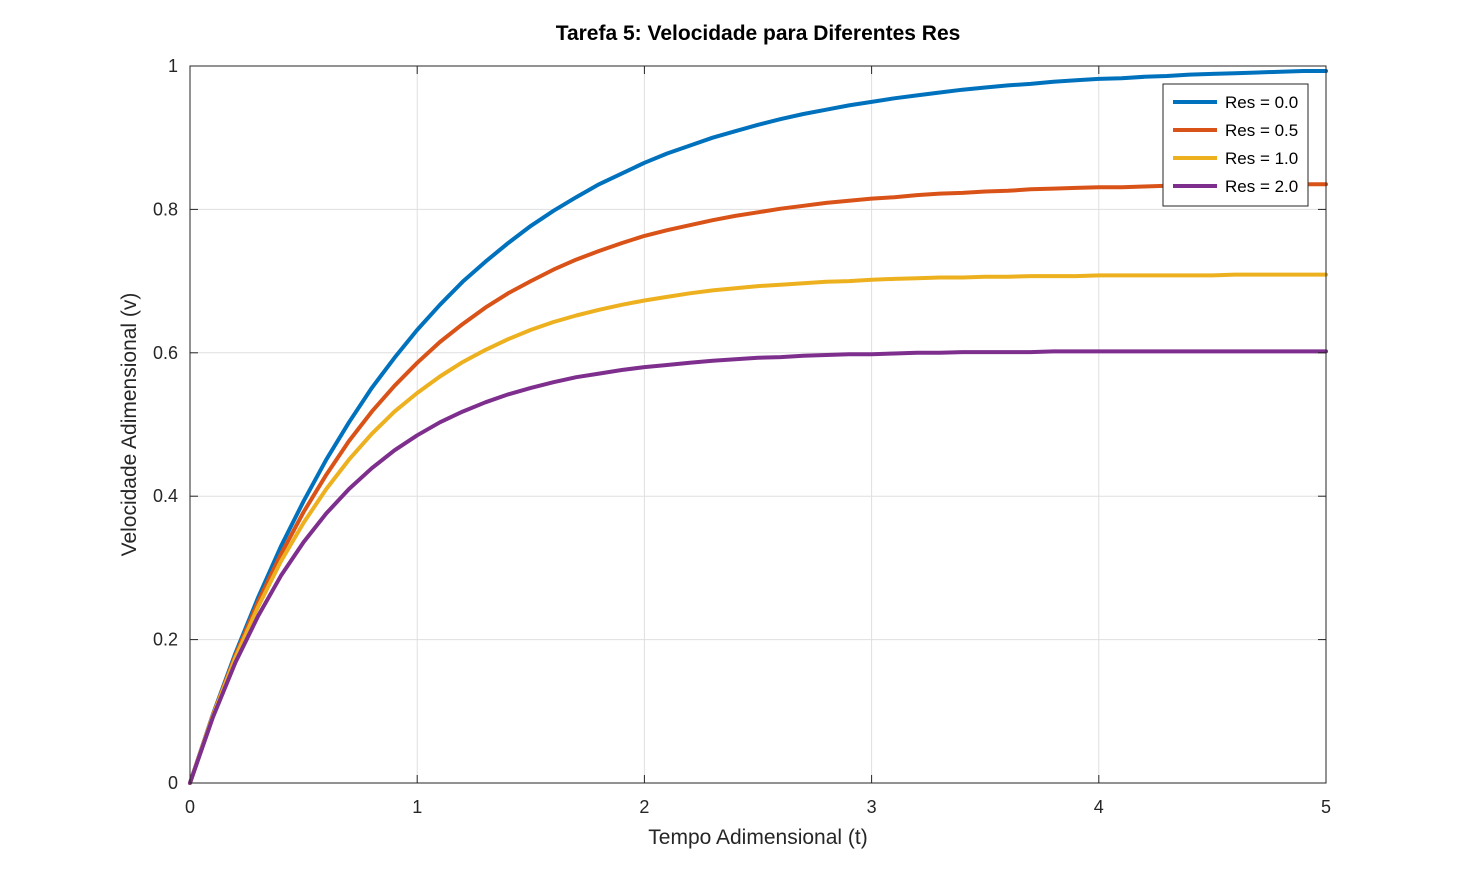 The width and height of the screenshot is (1466, 879). Describe the element at coordinates (417, 807) in the screenshot. I see `x-tick-label: 1` at that location.